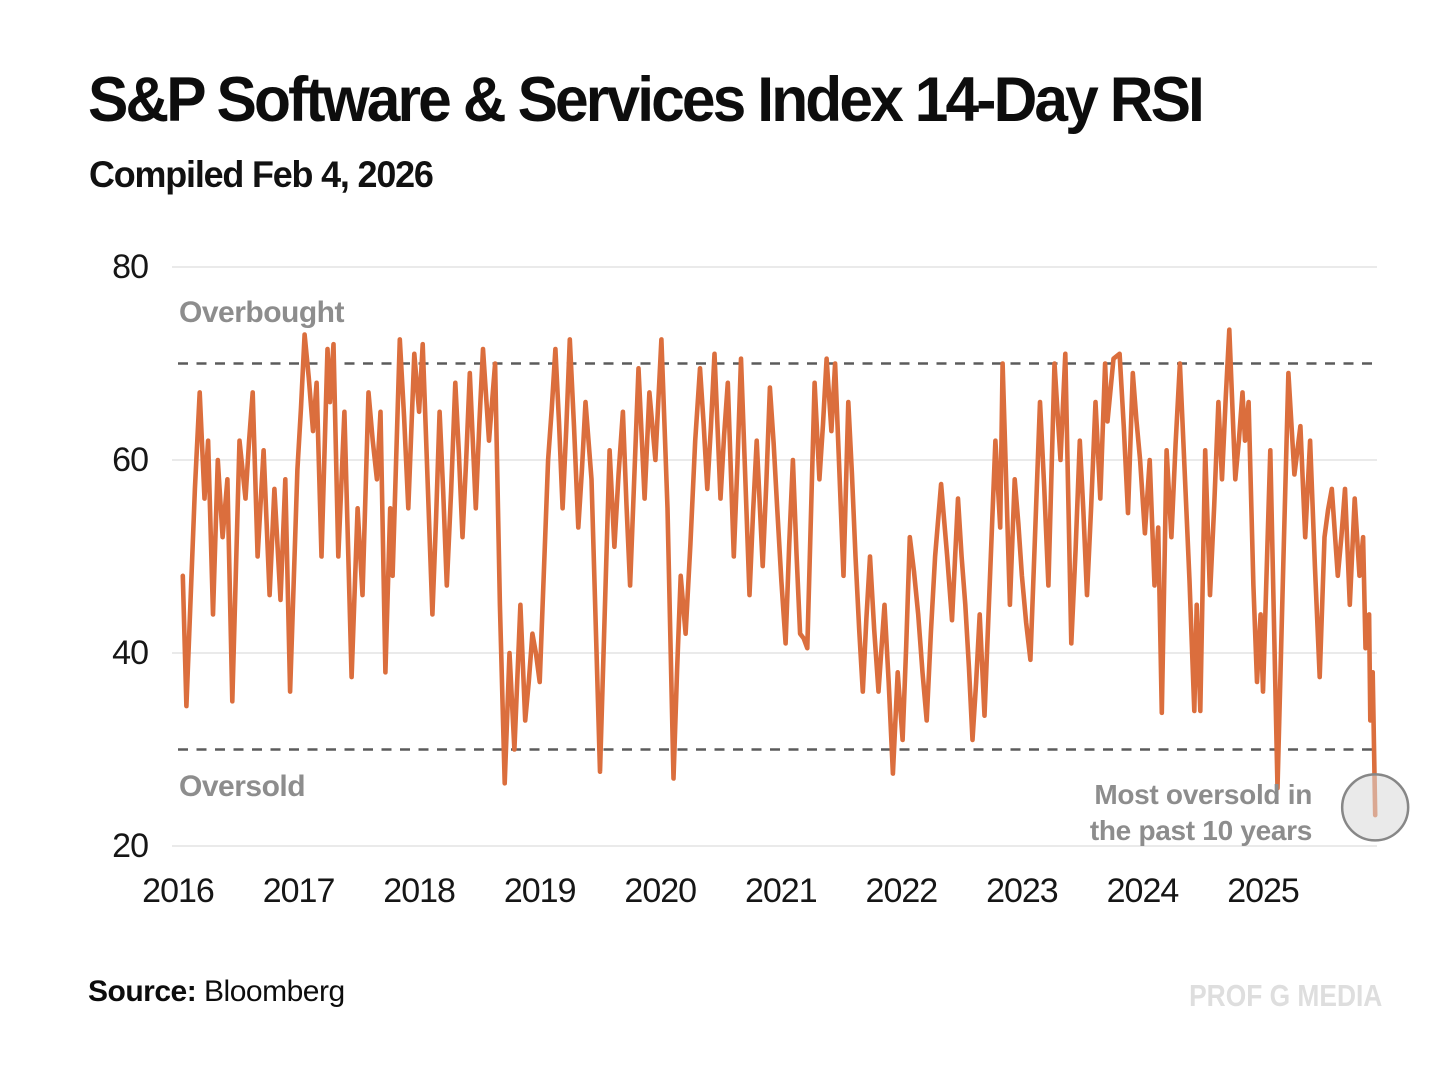 This screenshot has height=1084, width=1456. Describe the element at coordinates (299, 891) in the screenshot. I see `x-tick-label: 2017` at that location.